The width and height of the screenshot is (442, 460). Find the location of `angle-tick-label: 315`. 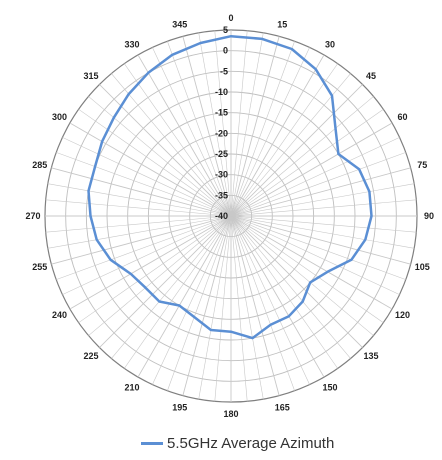

angle-tick-label: 315 is located at coordinates (90, 76).